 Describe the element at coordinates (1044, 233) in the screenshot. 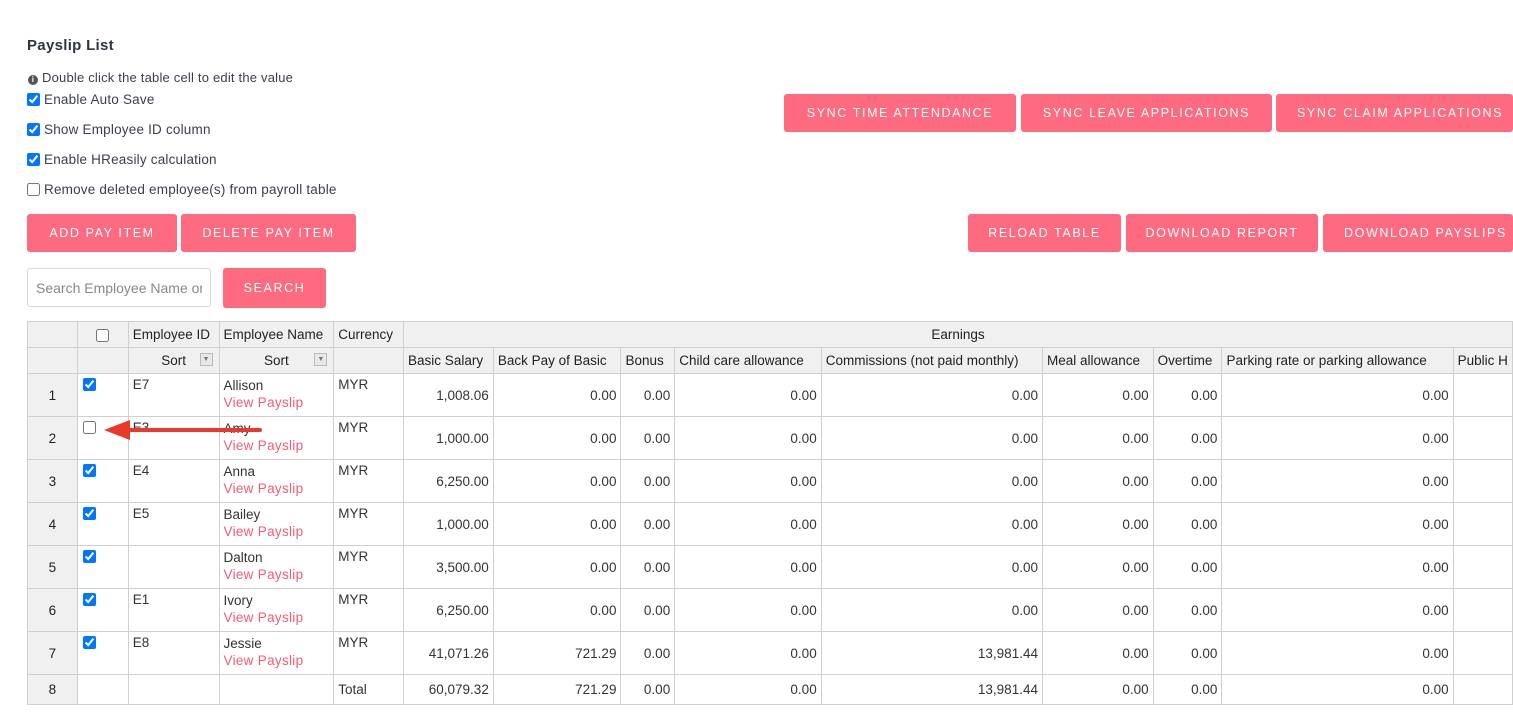

I see `reload-table-button: RELOAD TABLE` at that location.